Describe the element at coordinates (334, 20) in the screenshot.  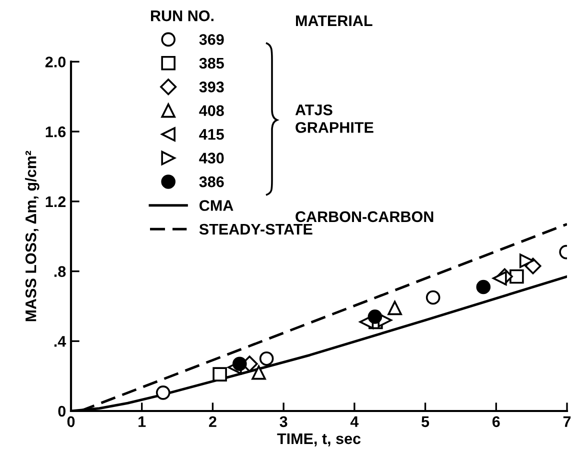
I see `text: MATERIAL` at that location.